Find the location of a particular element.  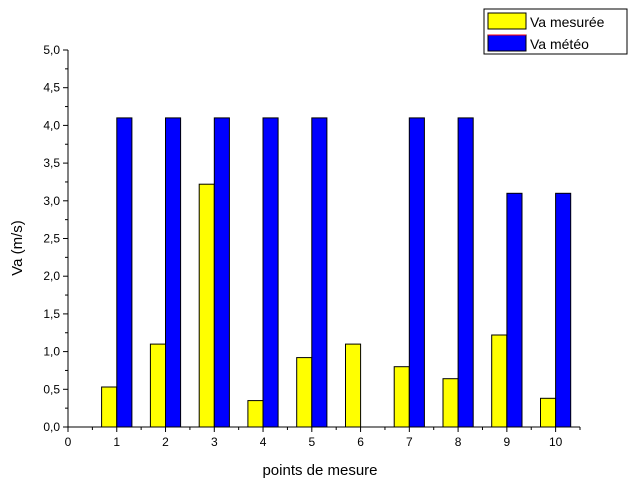

y-tick-label: 0,0 is located at coordinates (51, 427).